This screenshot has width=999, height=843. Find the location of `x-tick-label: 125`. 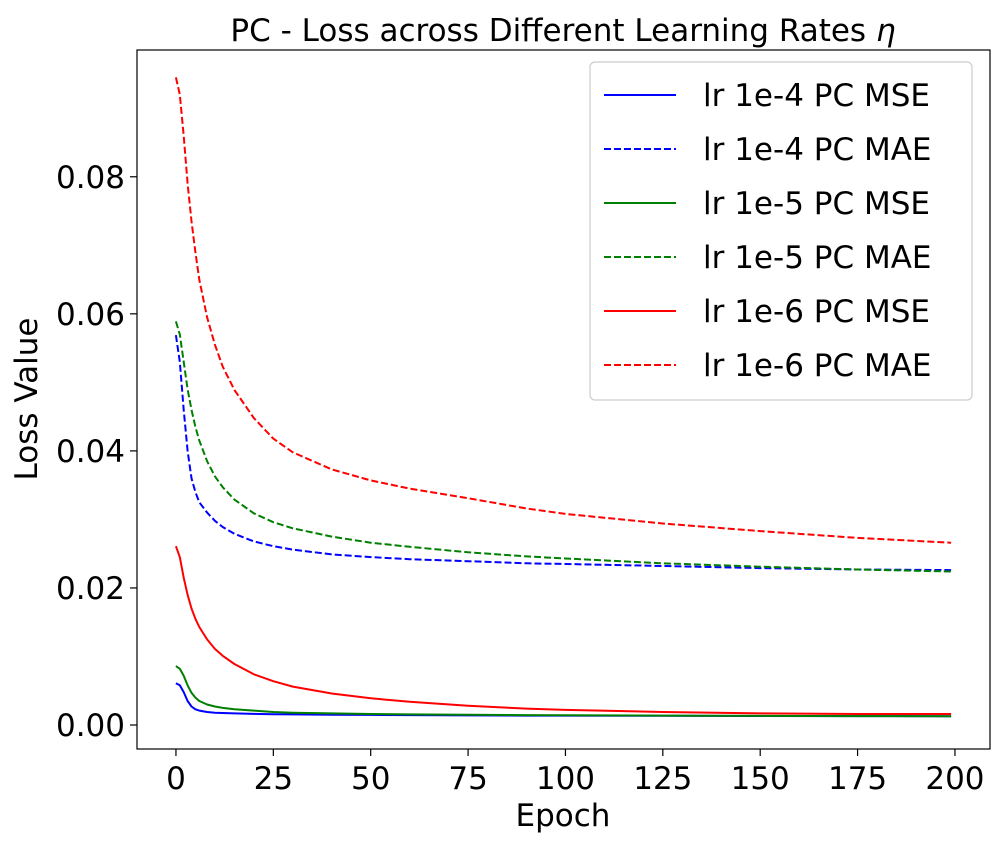

x-tick-label: 125 is located at coordinates (662, 779).